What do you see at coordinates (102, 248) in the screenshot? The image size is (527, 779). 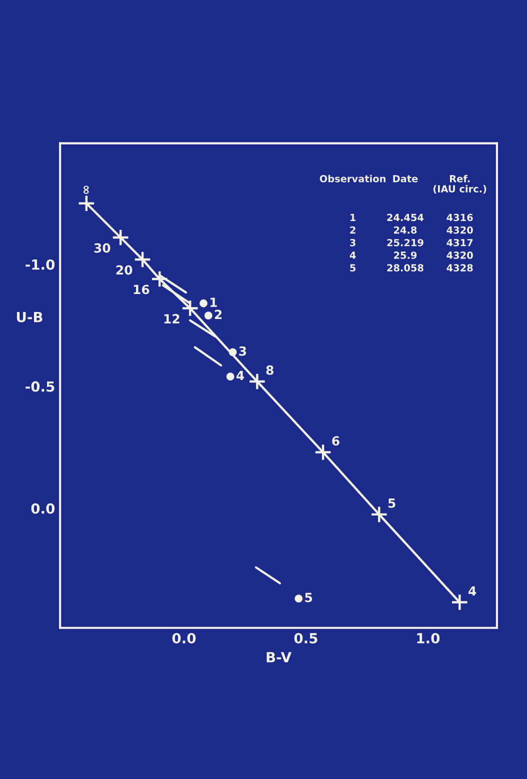 I see `annotation: 30` at bounding box center [102, 248].